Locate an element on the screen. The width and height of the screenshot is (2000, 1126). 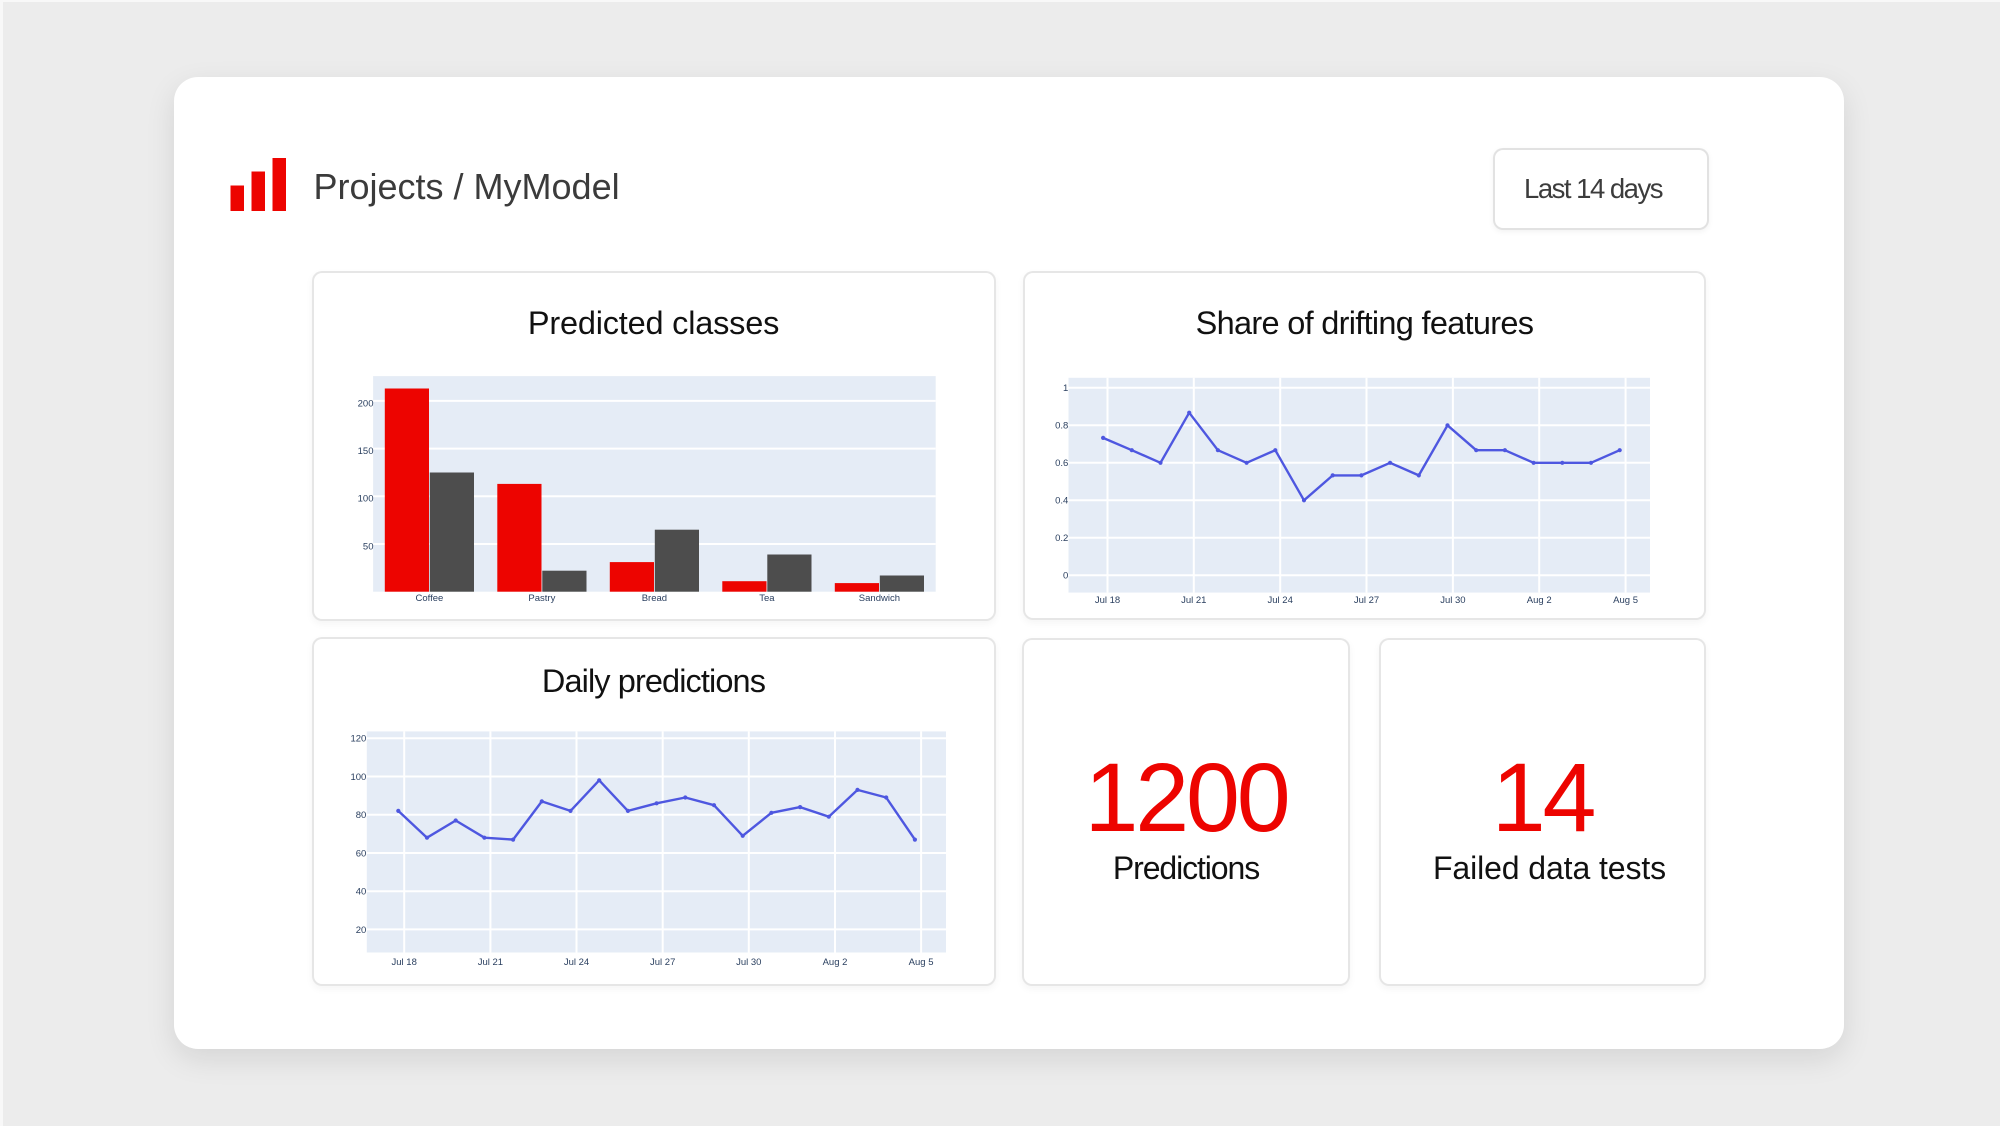
svg-text: 40 is located at coordinates (360, 892).